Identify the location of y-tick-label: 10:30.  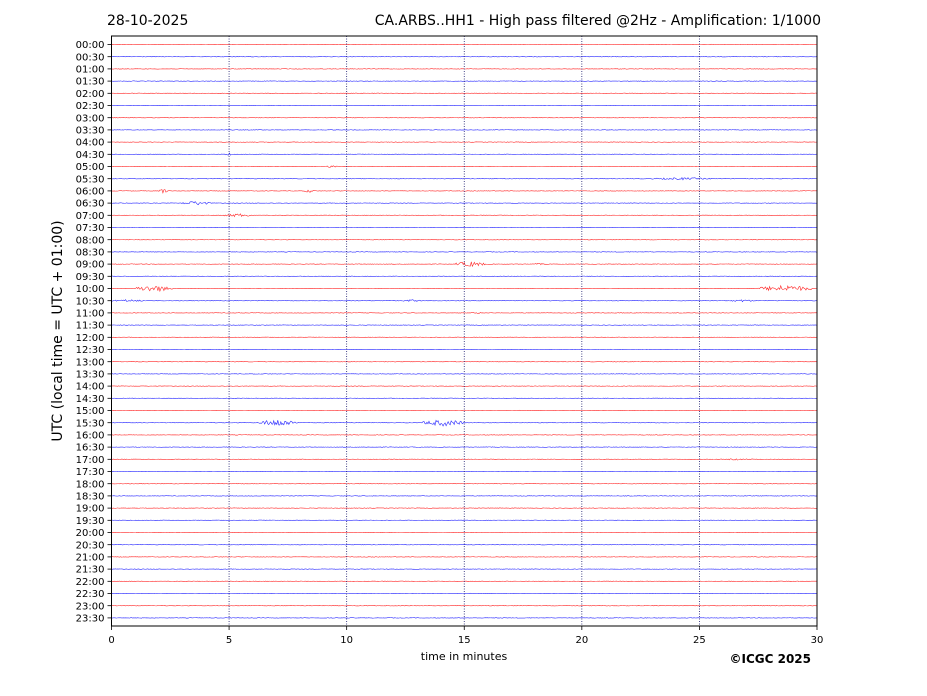
(90, 301).